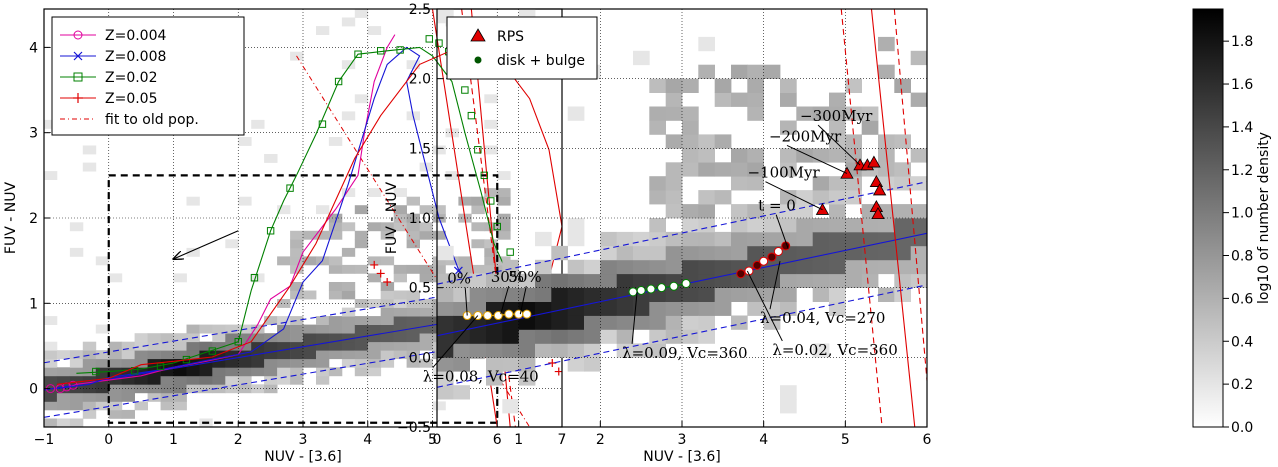 This screenshot has height=467, width=1278. What do you see at coordinates (478, 35) in the screenshot?
I see `triangle-icon` at bounding box center [478, 35].